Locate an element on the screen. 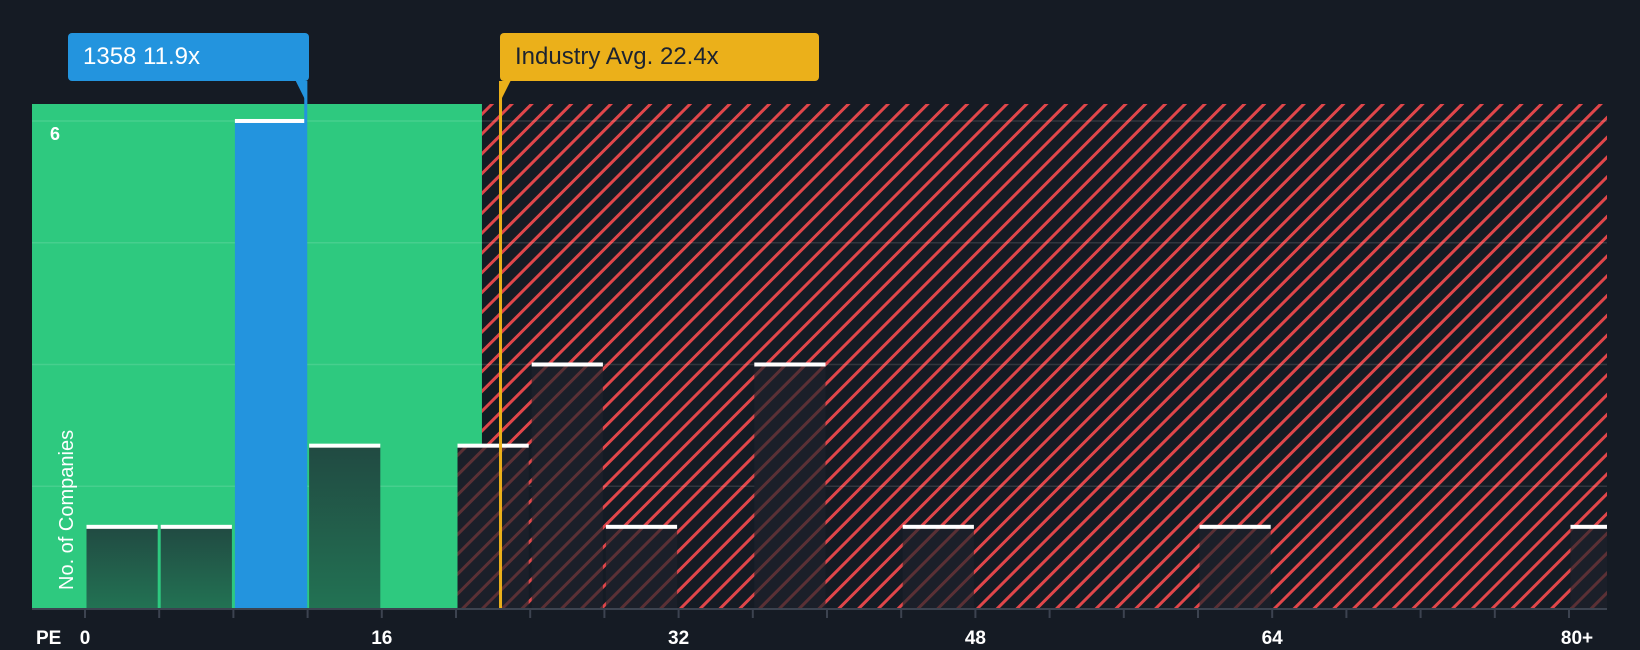 The height and width of the screenshot is (650, 1640). x-tick-label: 16 is located at coordinates (382, 638).